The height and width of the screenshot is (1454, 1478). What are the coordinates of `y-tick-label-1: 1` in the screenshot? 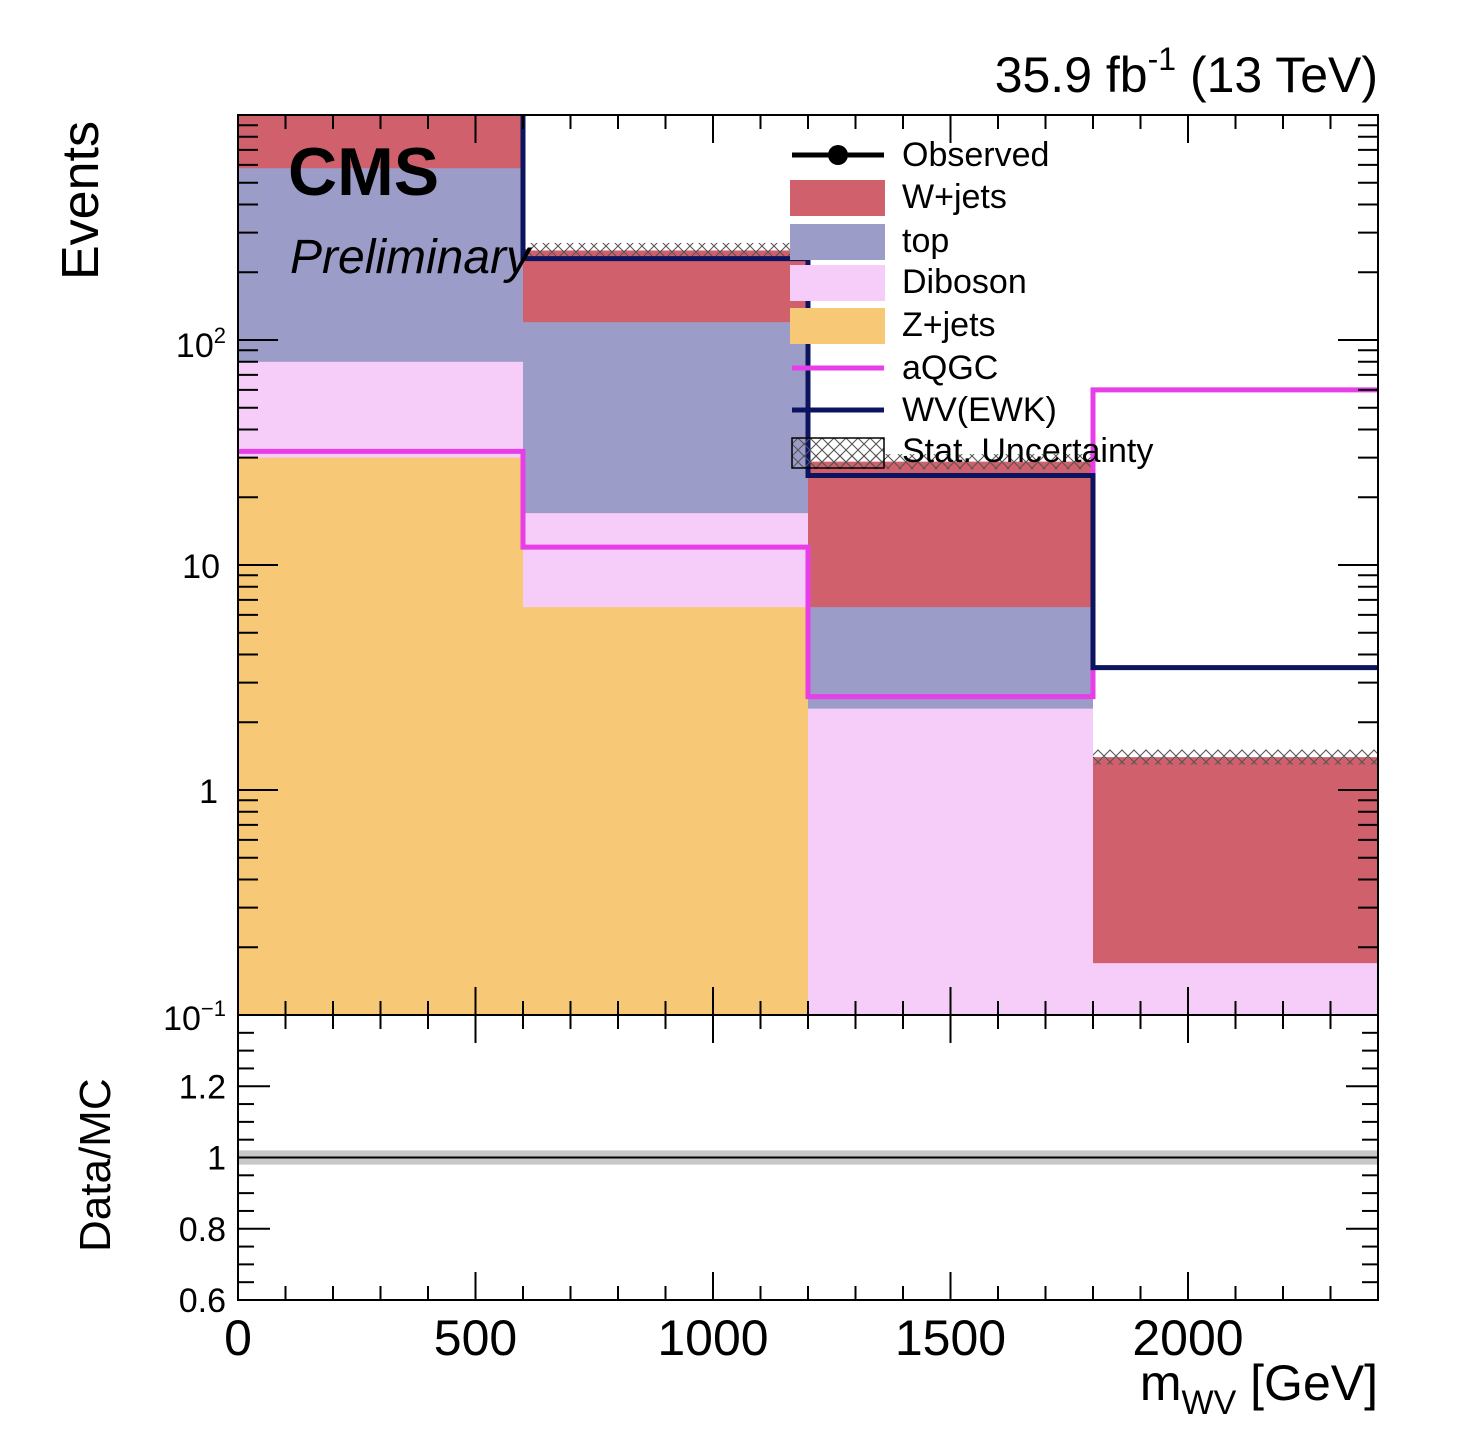 It's located at (208, 792).